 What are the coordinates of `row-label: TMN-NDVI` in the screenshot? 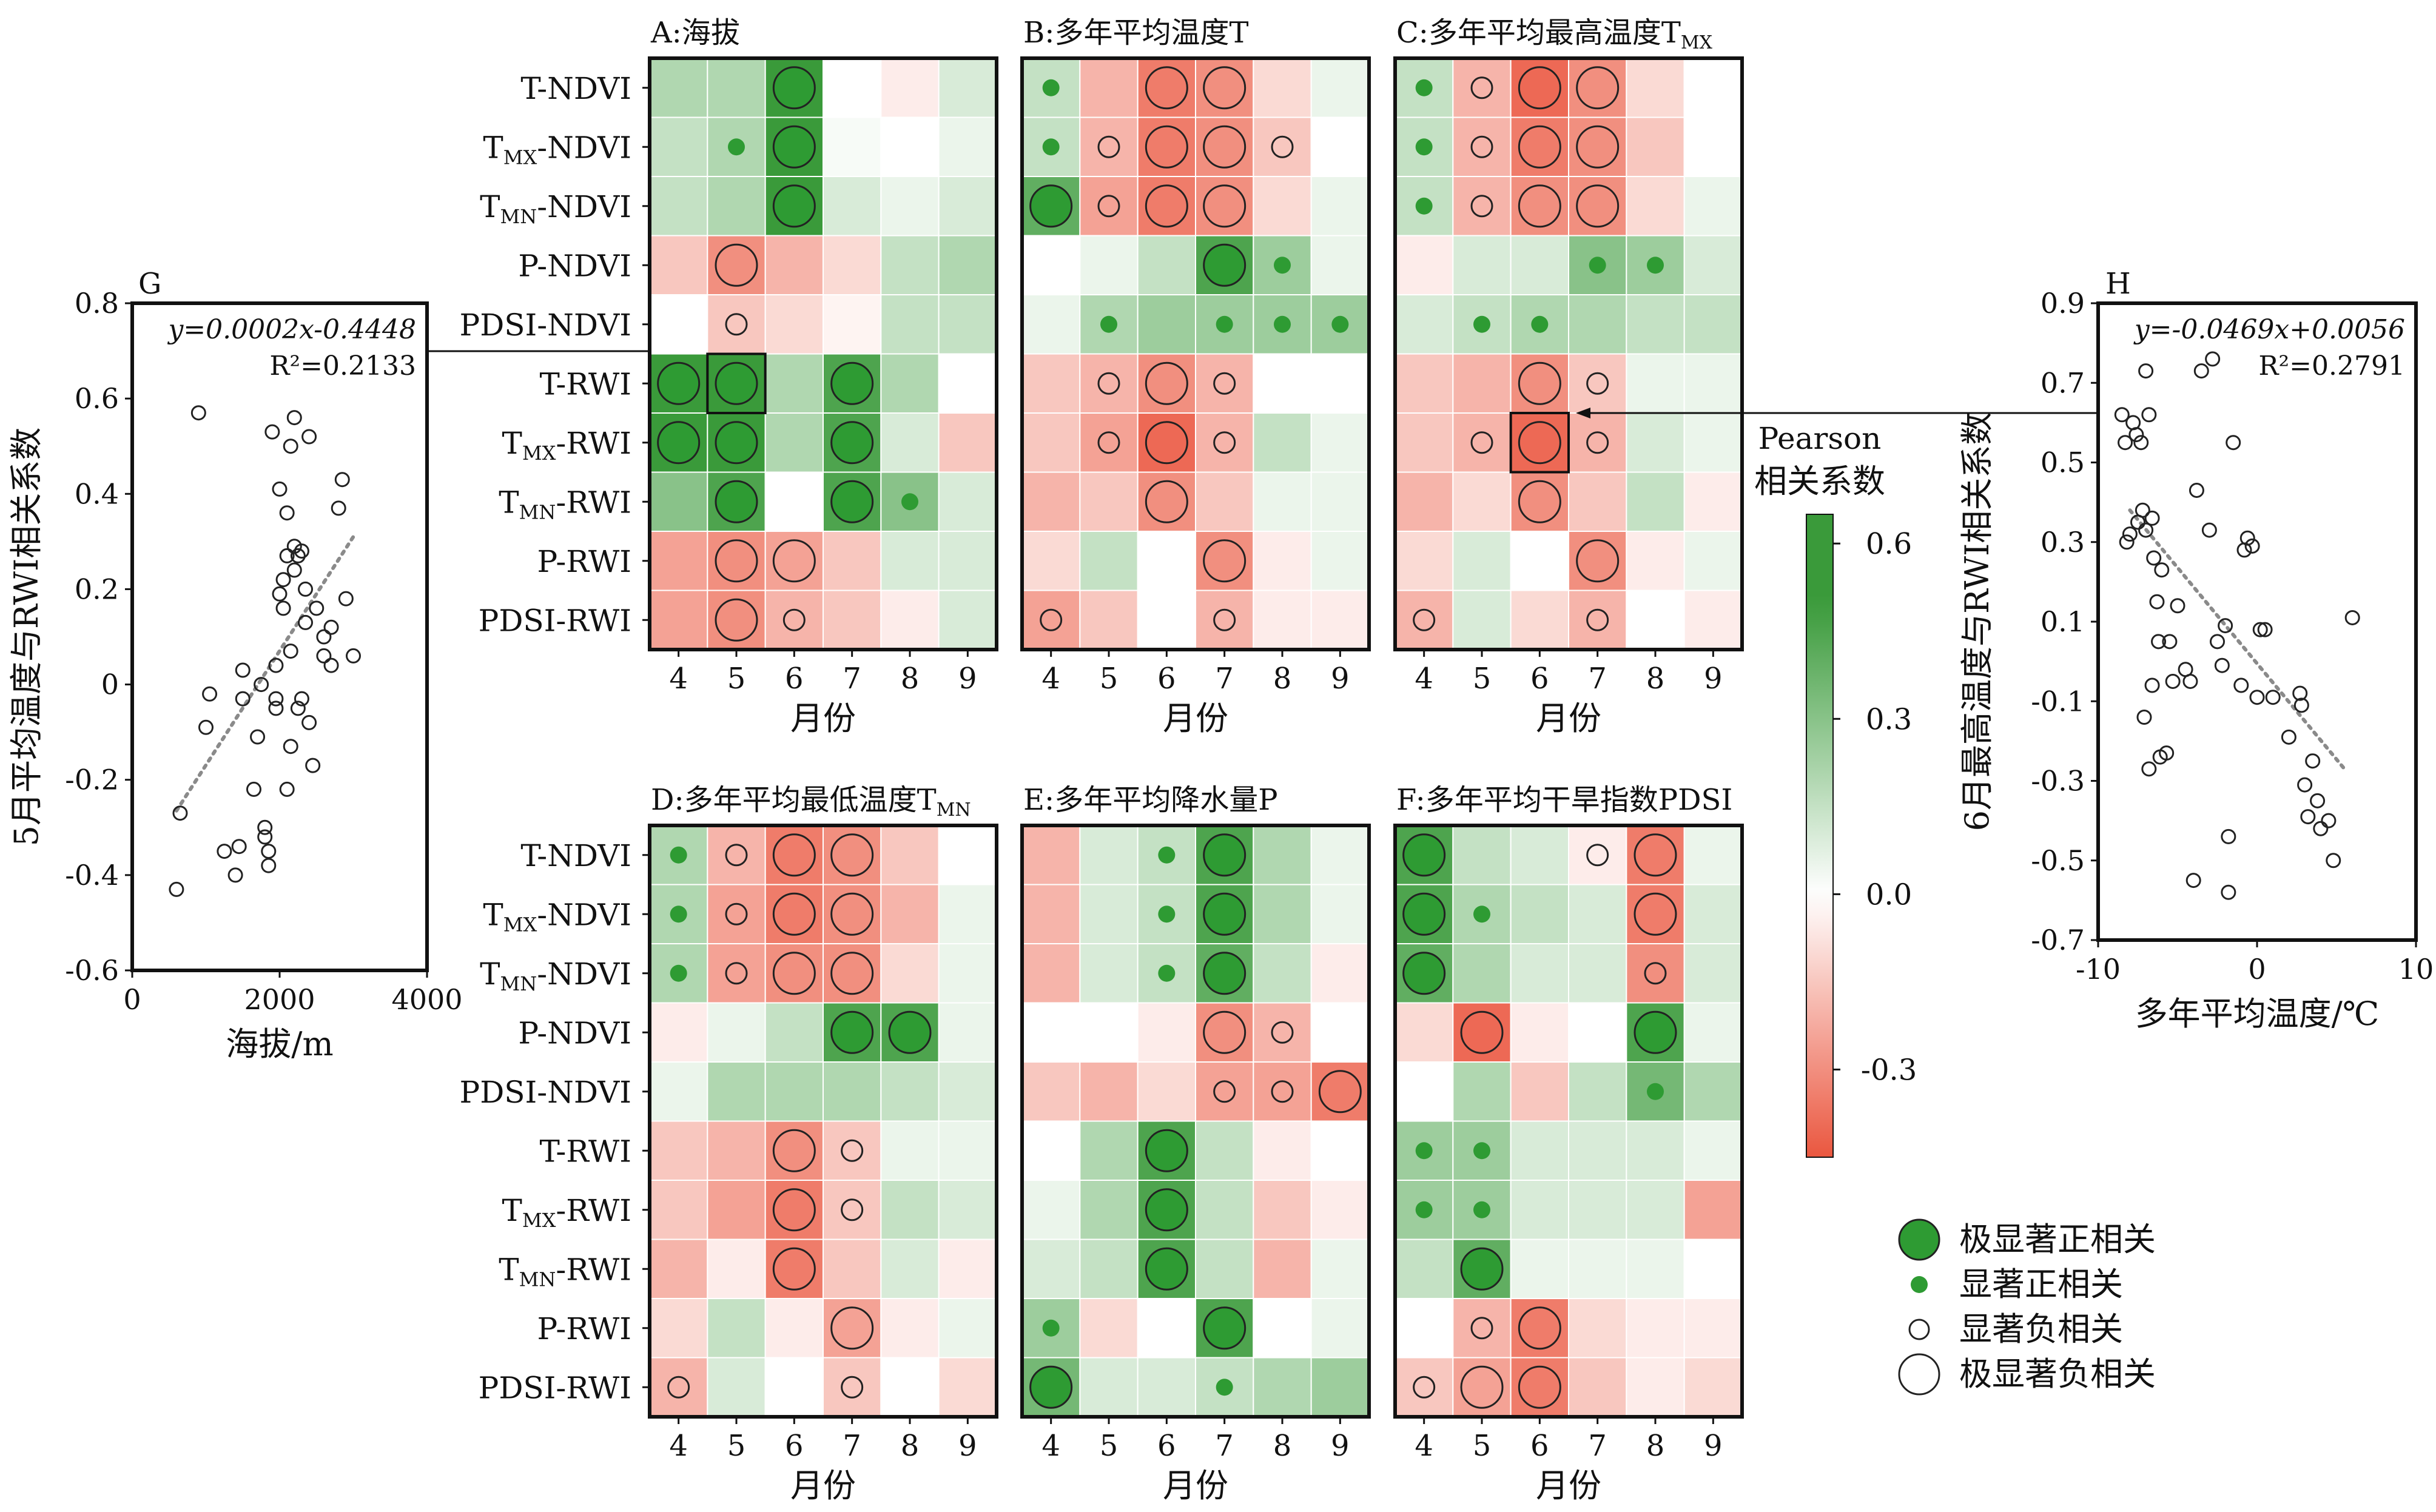 It's located at (555, 208).